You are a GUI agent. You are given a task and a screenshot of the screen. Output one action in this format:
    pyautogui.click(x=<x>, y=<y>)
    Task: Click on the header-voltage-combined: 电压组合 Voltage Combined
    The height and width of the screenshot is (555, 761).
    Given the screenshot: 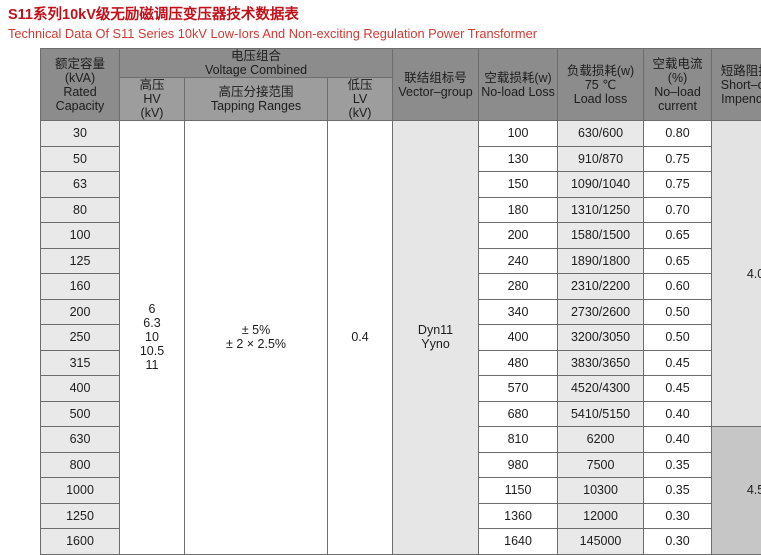 What is the action you would take?
    pyautogui.click(x=256, y=63)
    